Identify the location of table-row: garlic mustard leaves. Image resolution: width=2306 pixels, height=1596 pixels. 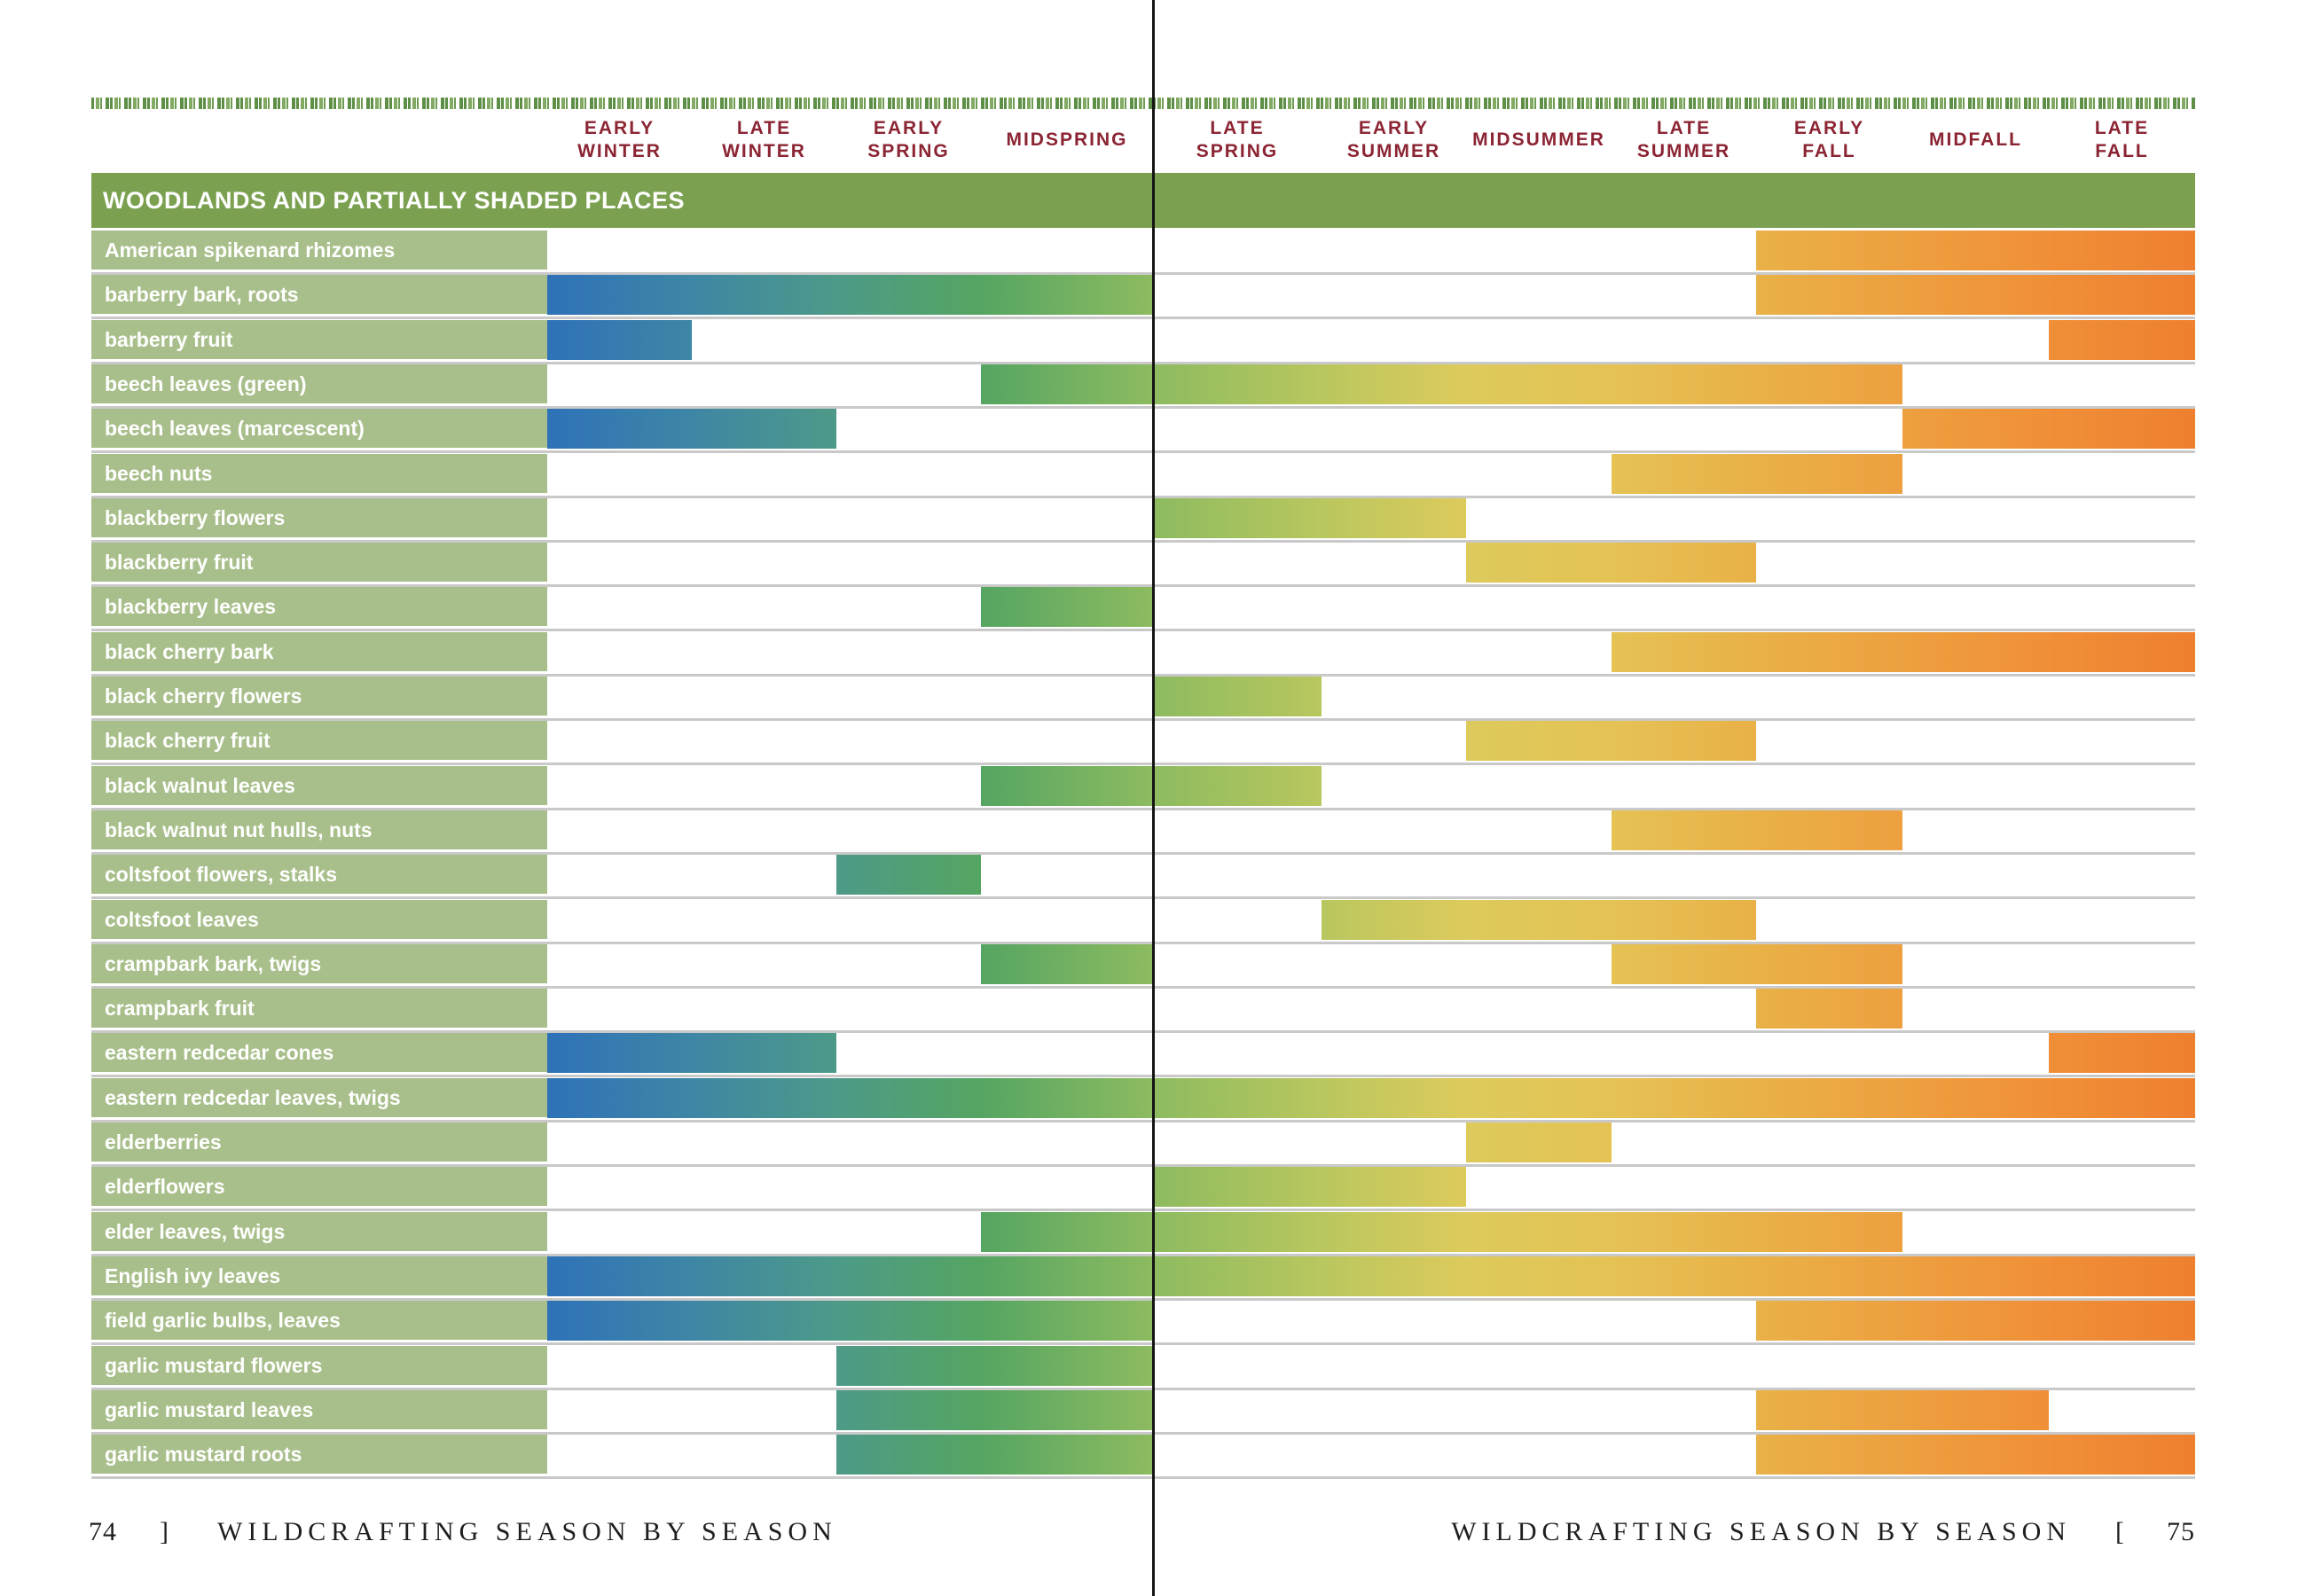
(1143, 1412).